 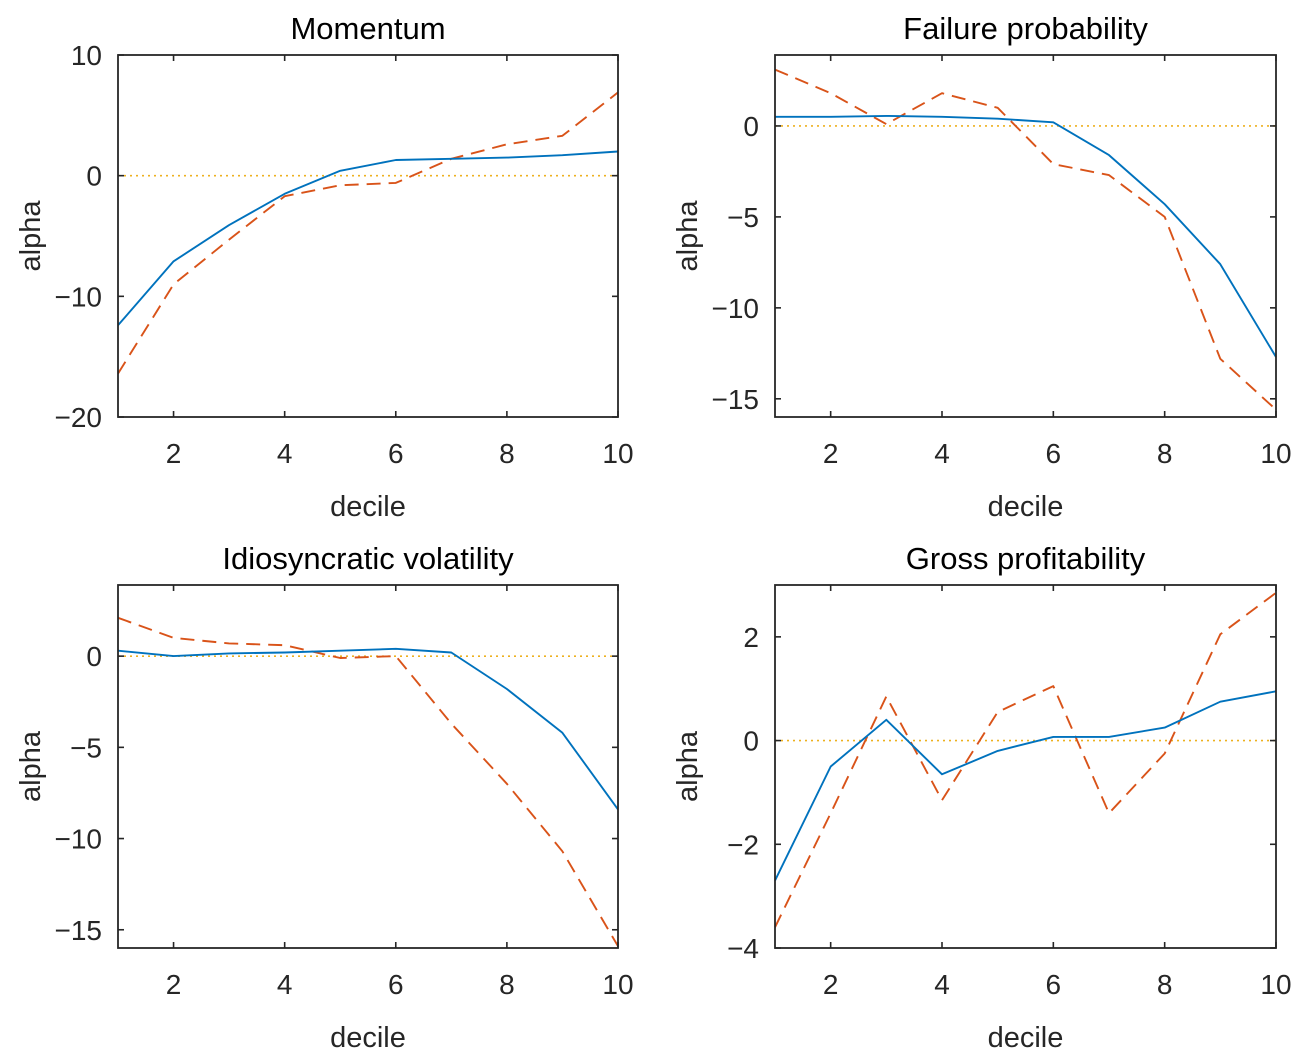 I want to click on y-tick-label: 2, so click(x=751, y=637).